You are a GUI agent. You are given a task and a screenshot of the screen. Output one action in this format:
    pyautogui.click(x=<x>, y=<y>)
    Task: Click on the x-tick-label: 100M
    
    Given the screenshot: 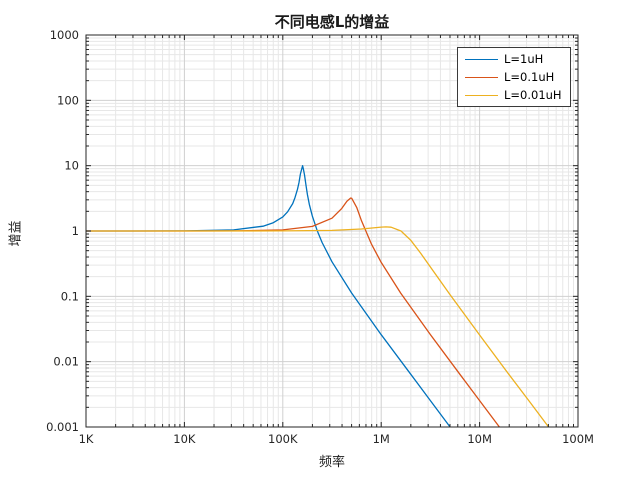 What is the action you would take?
    pyautogui.click(x=578, y=439)
    